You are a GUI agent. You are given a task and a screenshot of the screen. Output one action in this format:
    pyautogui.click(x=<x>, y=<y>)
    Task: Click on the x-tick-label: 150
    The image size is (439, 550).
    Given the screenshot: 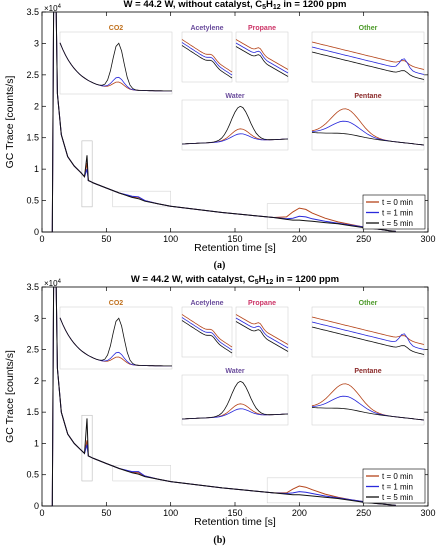 What is the action you would take?
    pyautogui.click(x=234, y=513)
    